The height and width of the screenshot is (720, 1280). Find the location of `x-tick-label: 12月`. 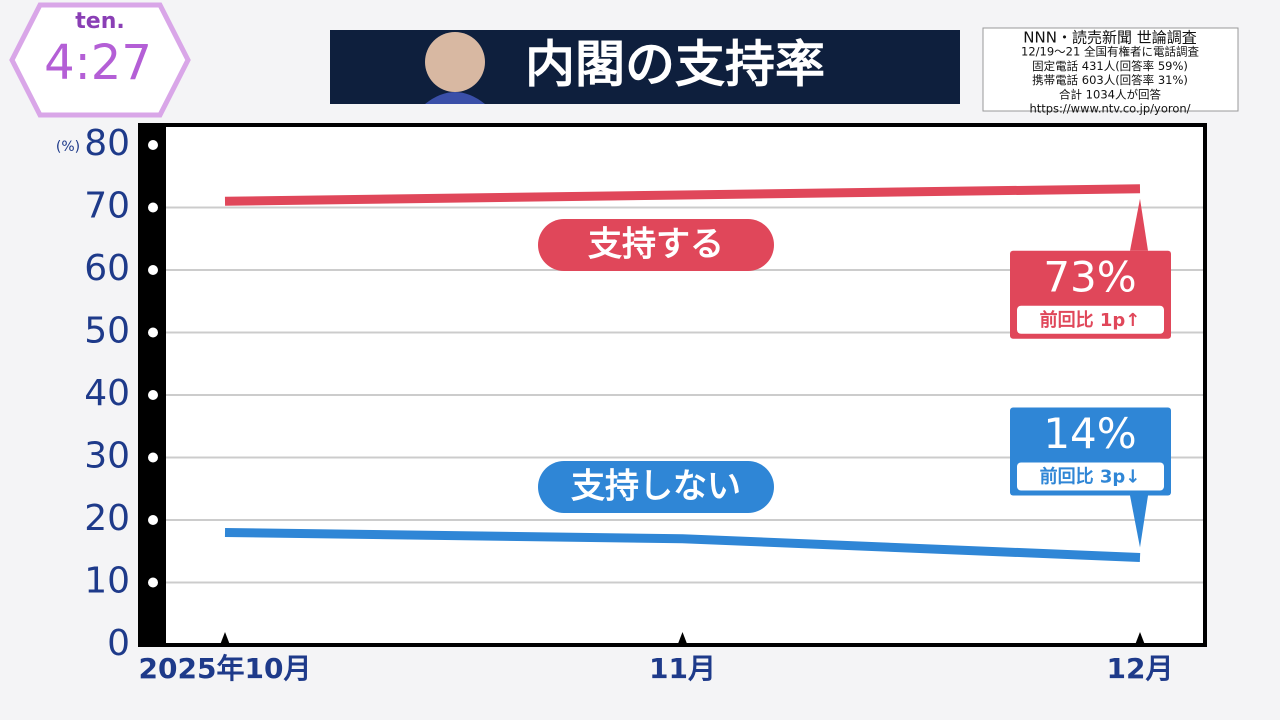

x-tick-label: 12月 is located at coordinates (1140, 668).